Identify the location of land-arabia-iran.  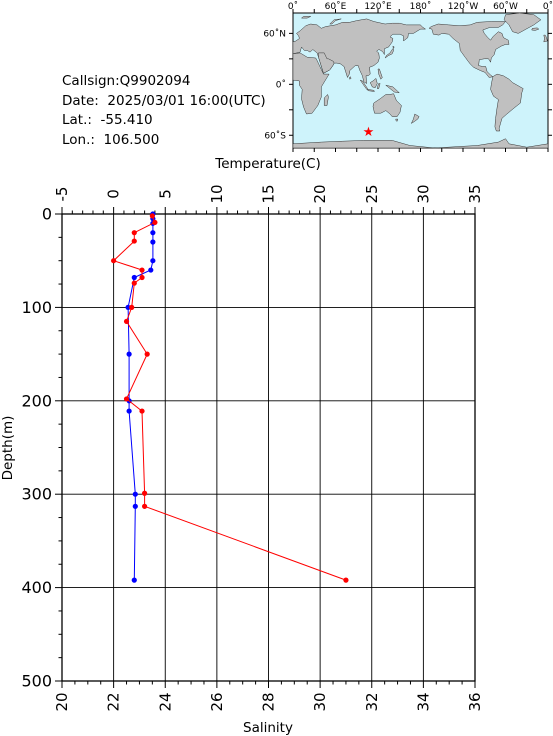
(326, 63).